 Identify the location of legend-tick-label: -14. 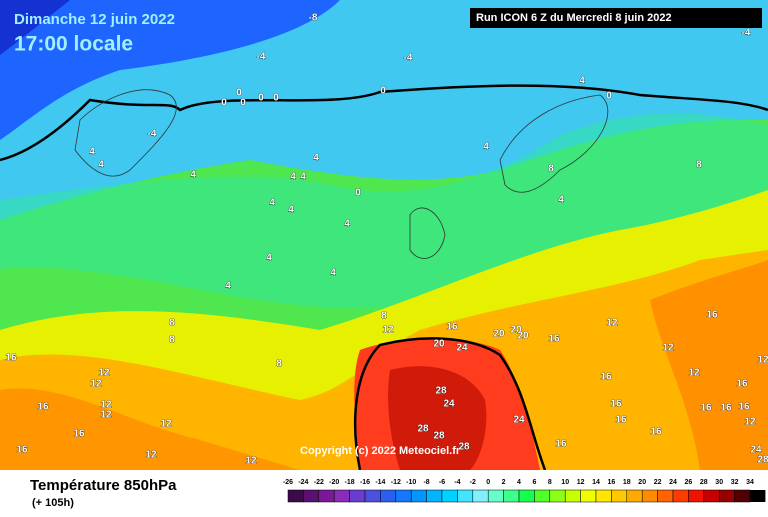
(380, 482).